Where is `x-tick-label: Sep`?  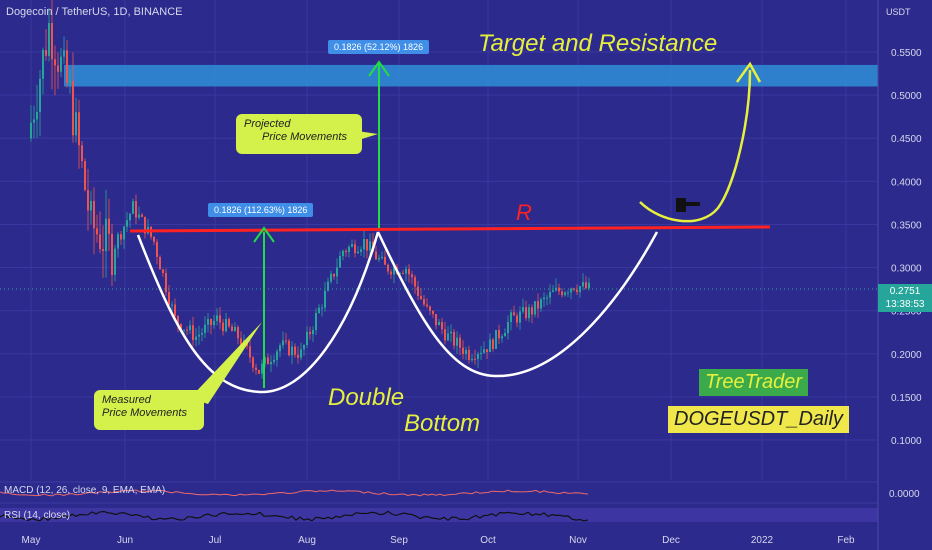 x-tick-label: Sep is located at coordinates (399, 540).